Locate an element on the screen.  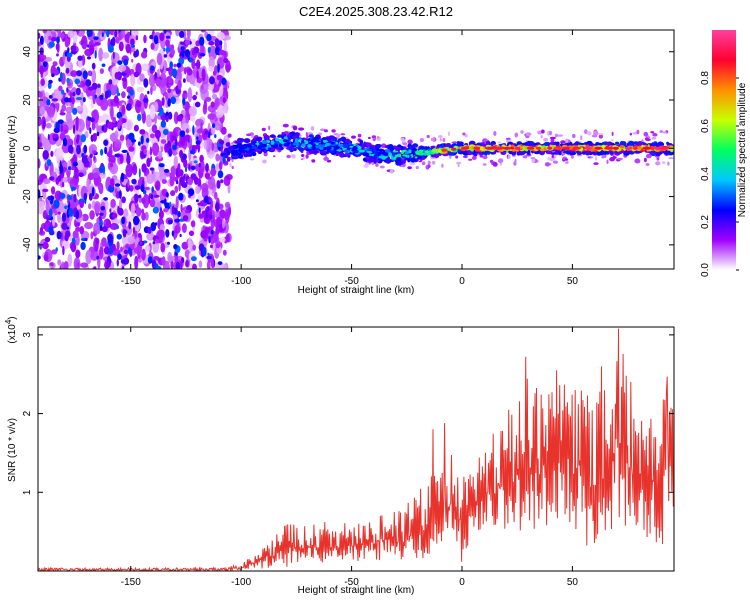
y-tick-label: 0 is located at coordinates (27, 148).